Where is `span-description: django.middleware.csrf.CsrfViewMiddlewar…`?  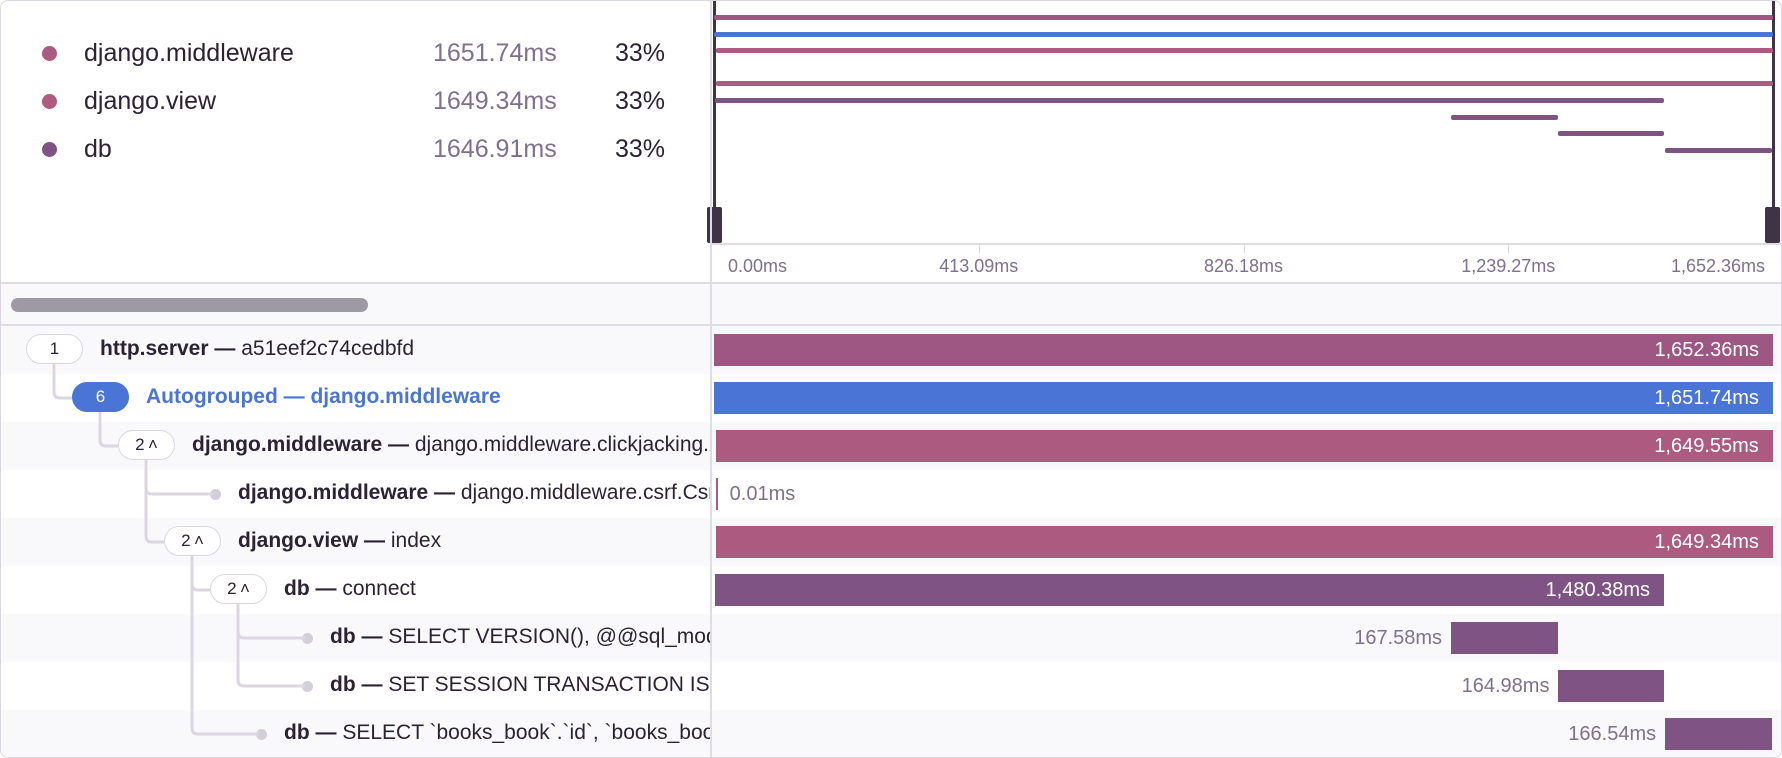 span-description: django.middleware.csrf.CsrfViewMiddlewar… is located at coordinates (585, 492).